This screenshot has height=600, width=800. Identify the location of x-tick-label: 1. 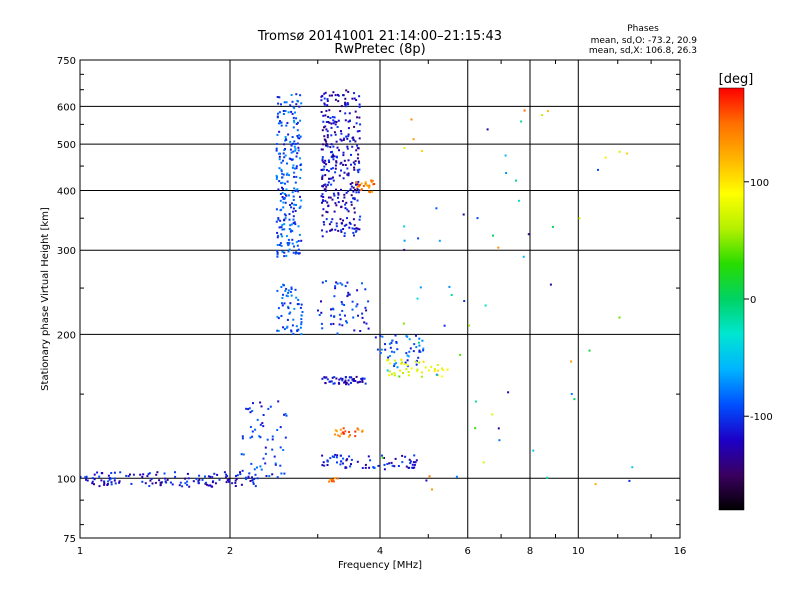
(80, 551).